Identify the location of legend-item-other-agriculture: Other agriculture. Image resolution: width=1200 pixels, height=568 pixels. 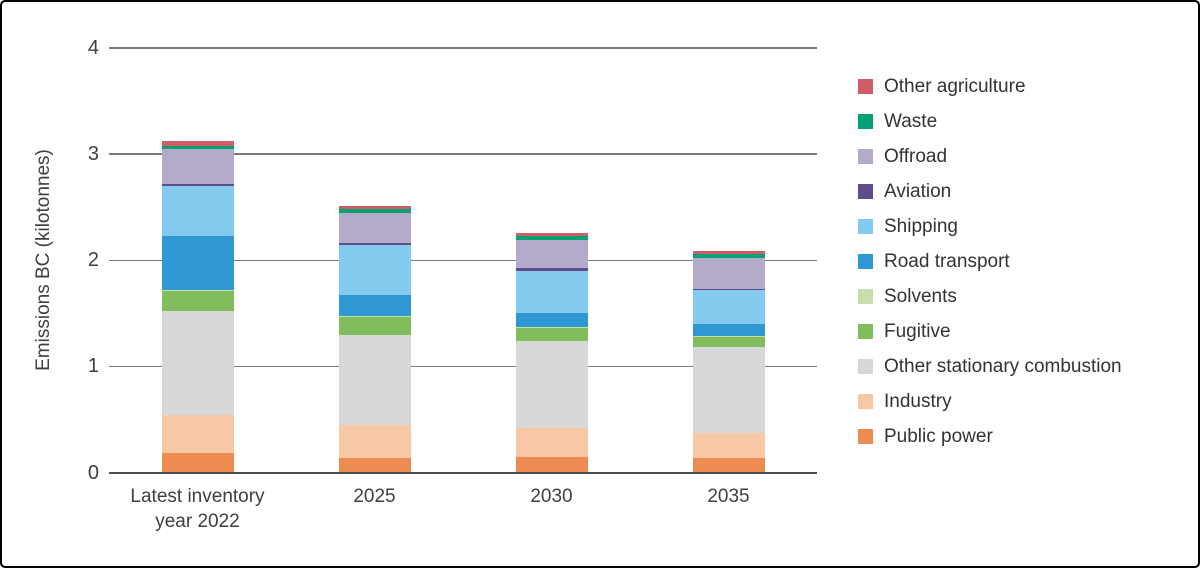
(990, 86).